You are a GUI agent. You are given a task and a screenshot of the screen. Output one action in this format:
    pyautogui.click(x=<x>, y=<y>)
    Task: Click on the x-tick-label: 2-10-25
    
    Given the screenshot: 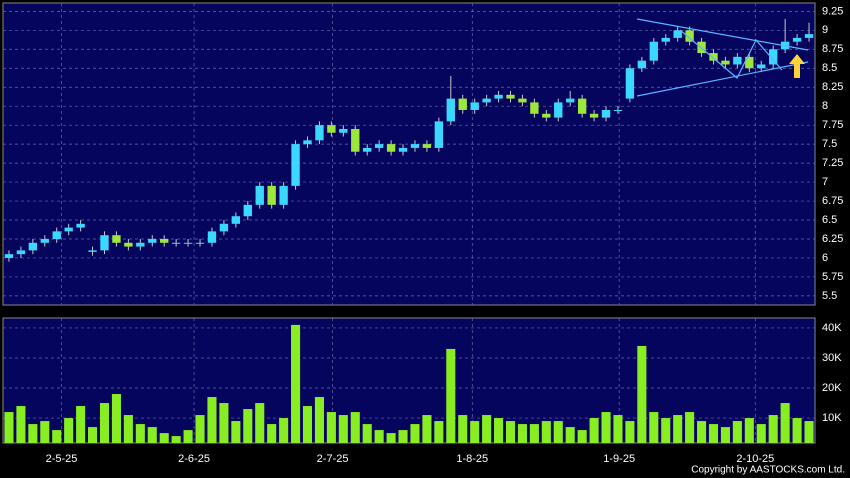 What is the action you would take?
    pyautogui.click(x=755, y=459)
    